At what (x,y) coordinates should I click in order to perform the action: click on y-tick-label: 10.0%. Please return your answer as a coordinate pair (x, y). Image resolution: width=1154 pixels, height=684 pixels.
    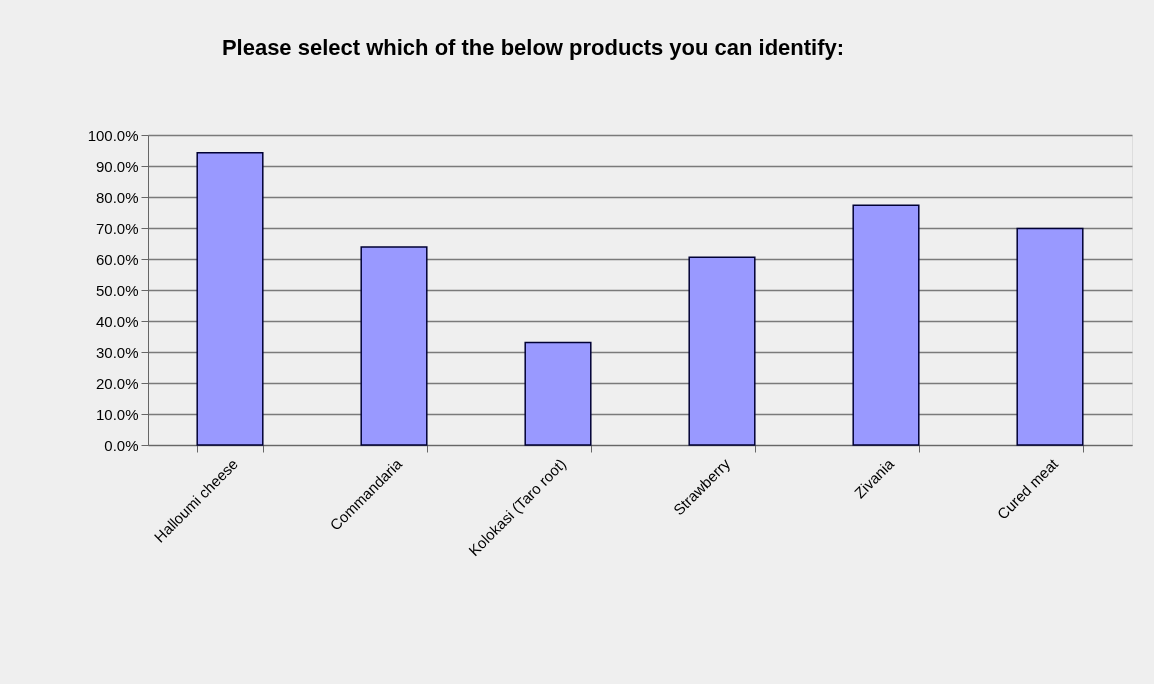
    Looking at the image, I should click on (117, 414).